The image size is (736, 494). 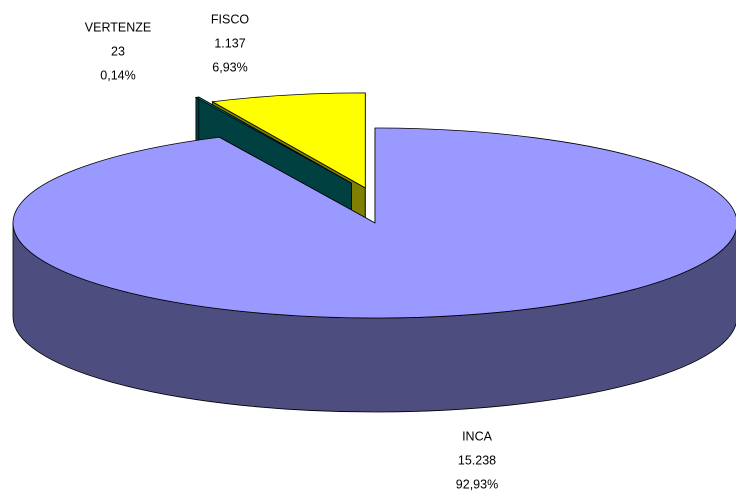 What do you see at coordinates (117, 75) in the screenshot?
I see `percent-label: 0,14%` at bounding box center [117, 75].